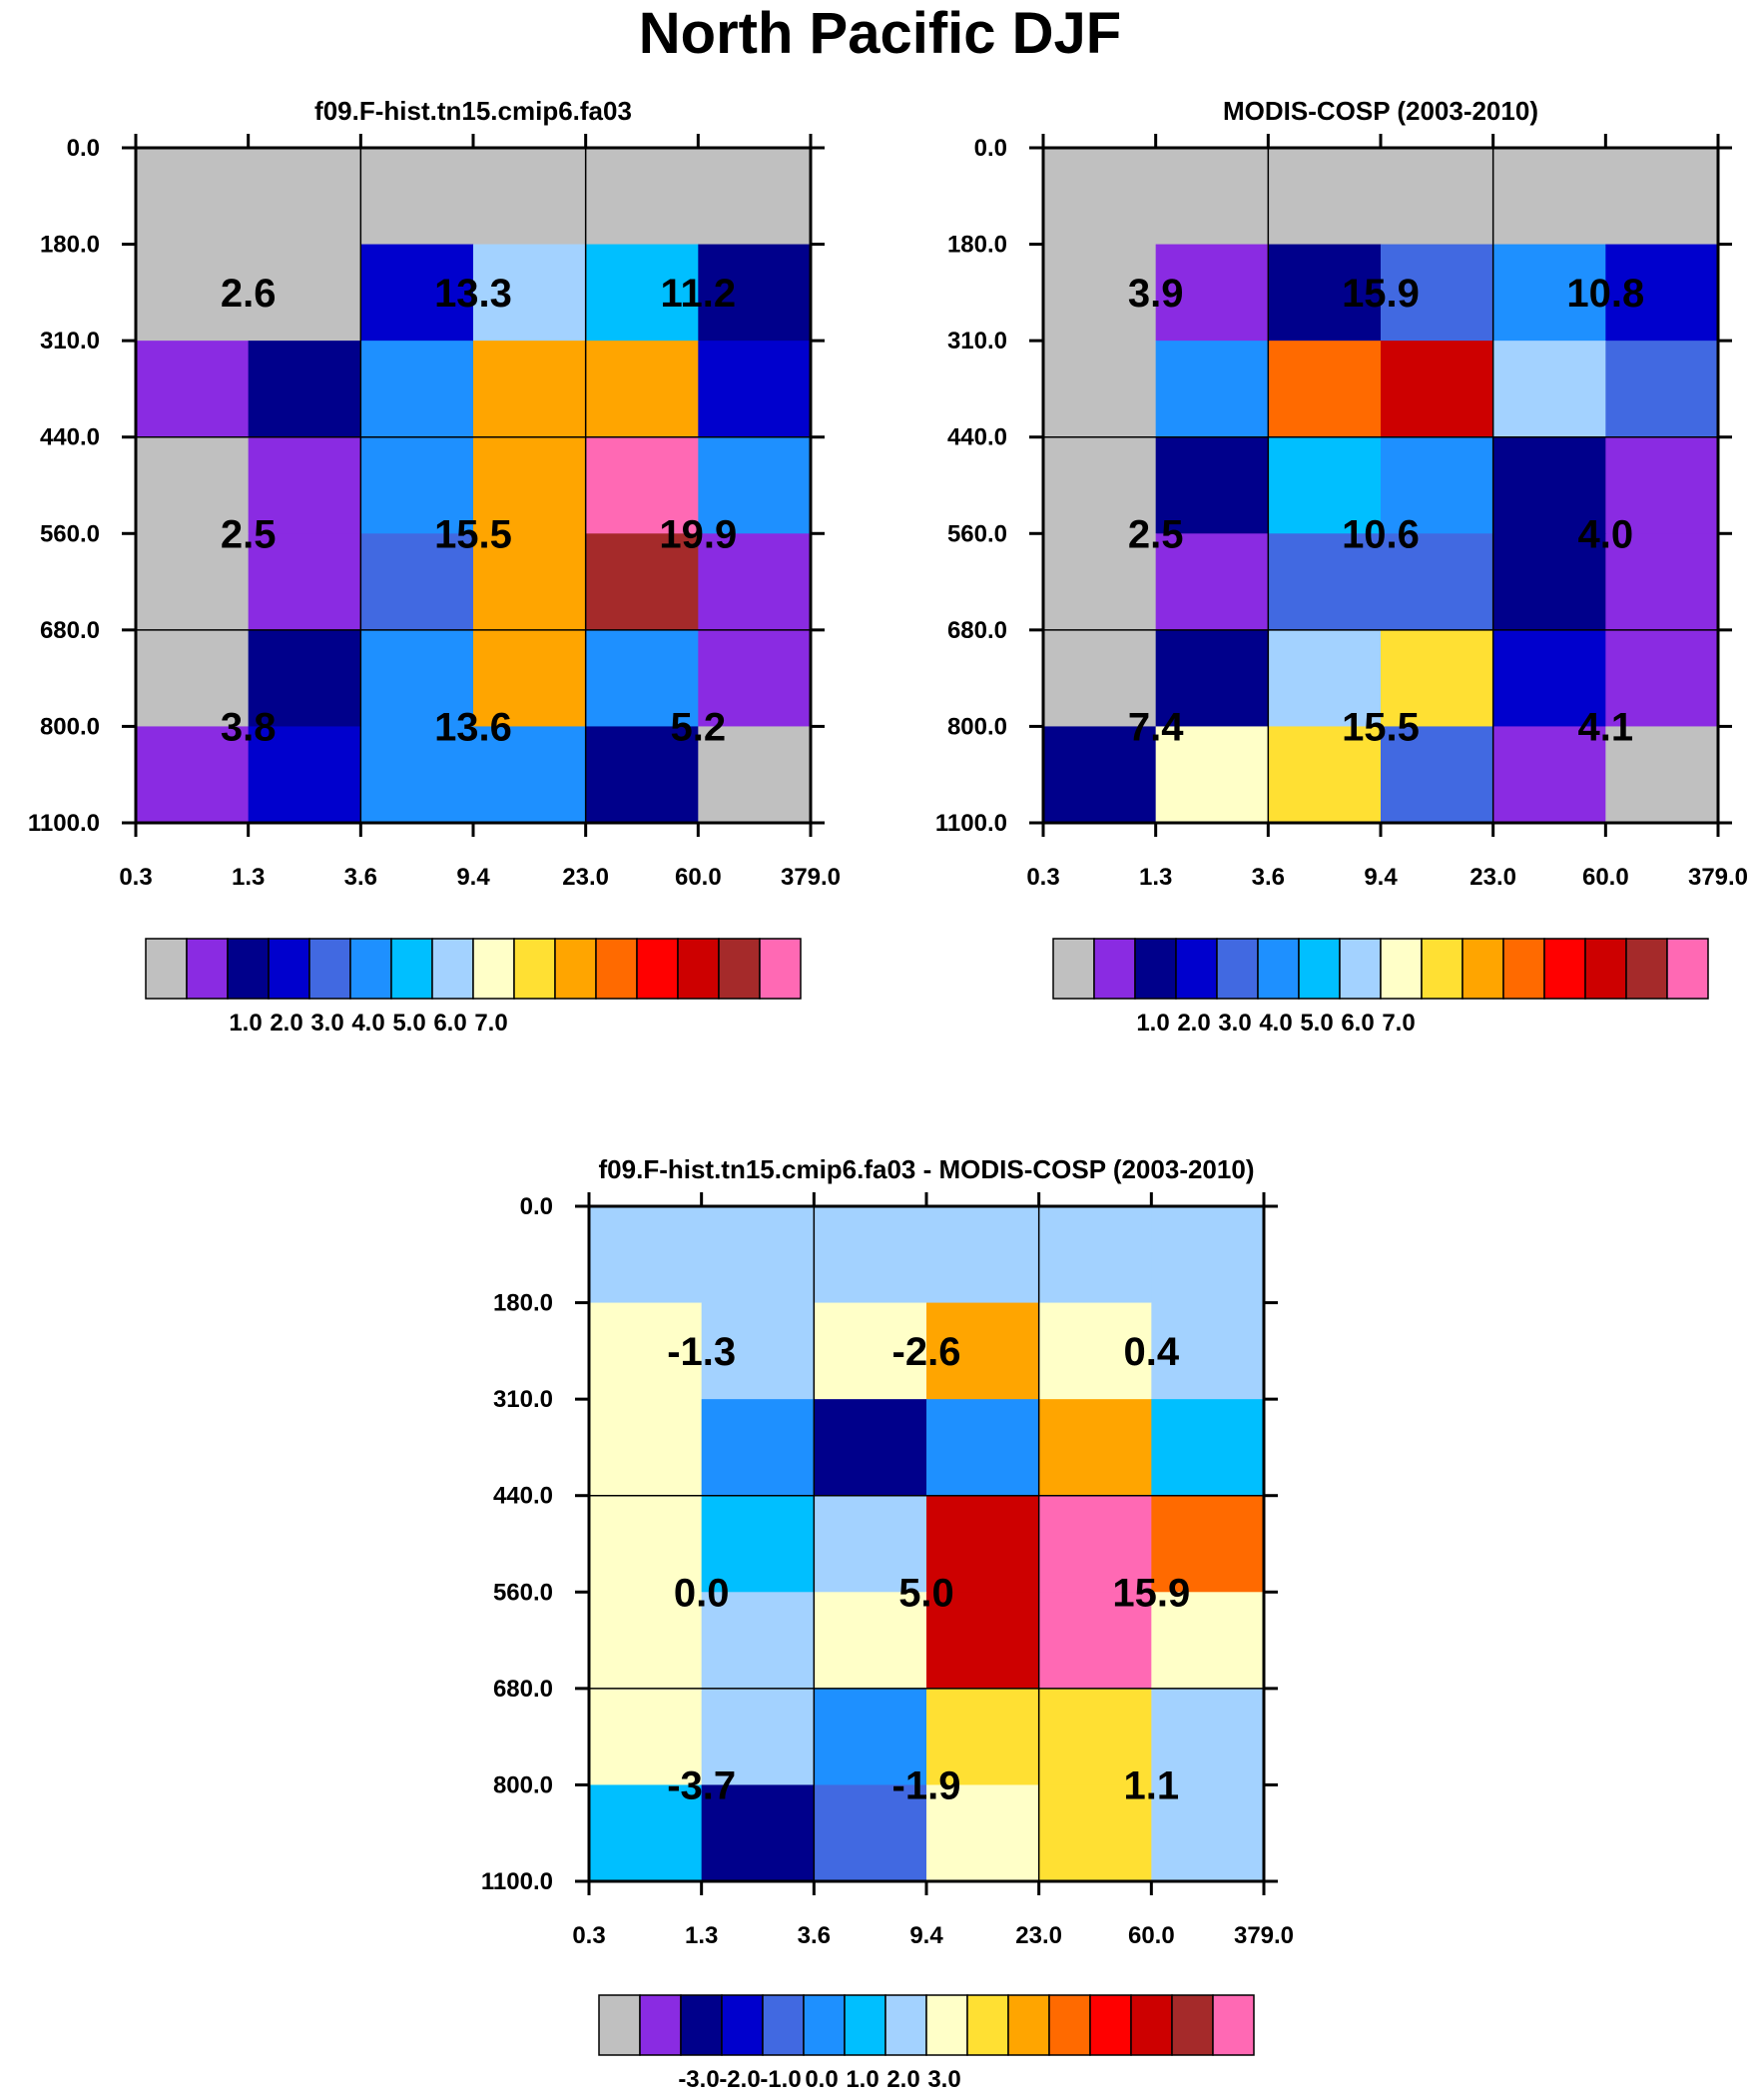 The height and width of the screenshot is (2100, 1760). I want to click on data-value-label: 19.9, so click(698, 534).